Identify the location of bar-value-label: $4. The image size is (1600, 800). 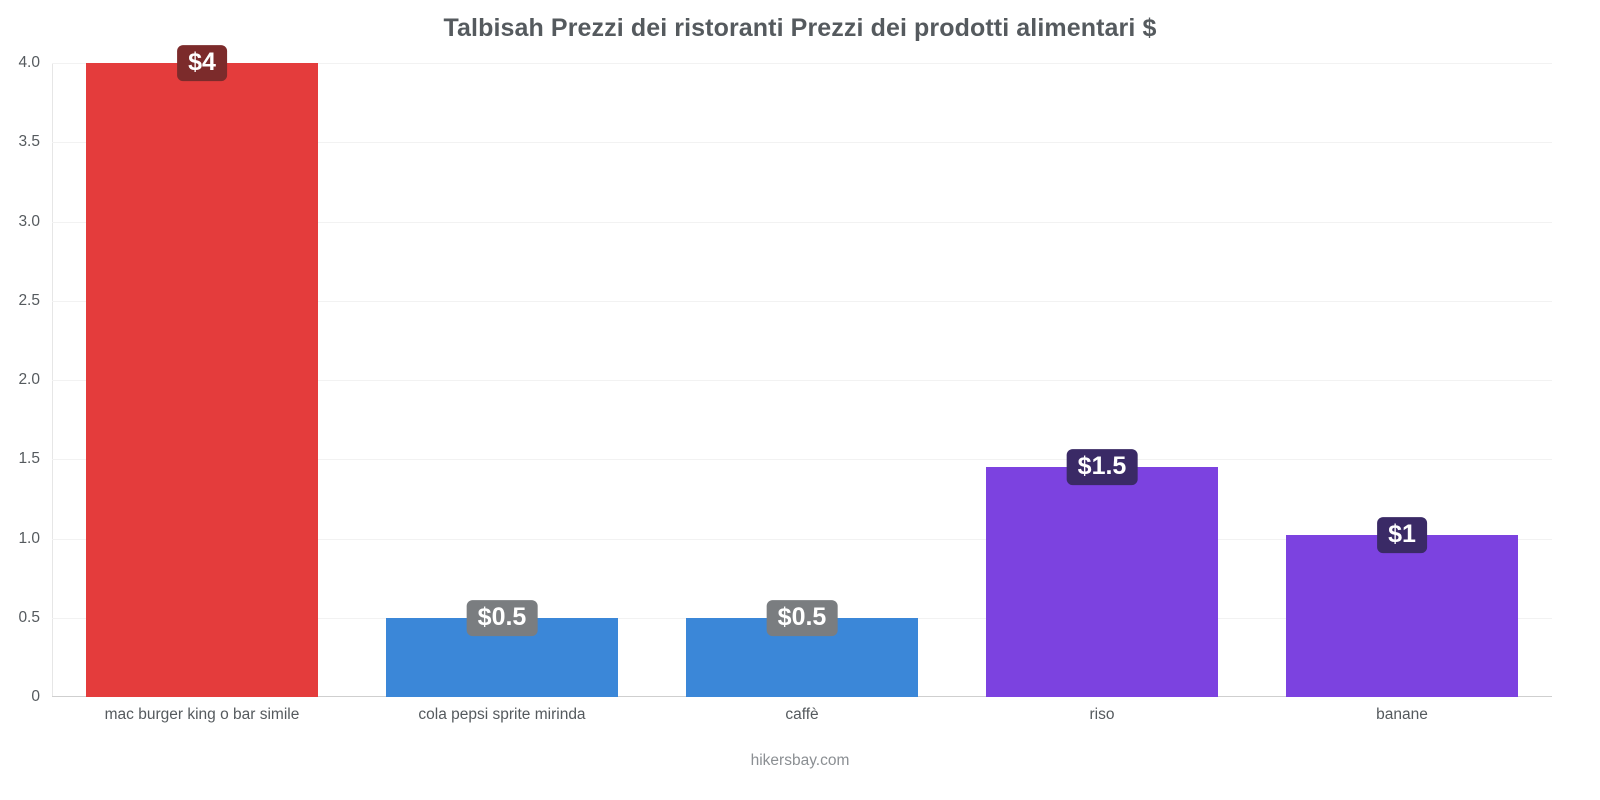
(202, 63).